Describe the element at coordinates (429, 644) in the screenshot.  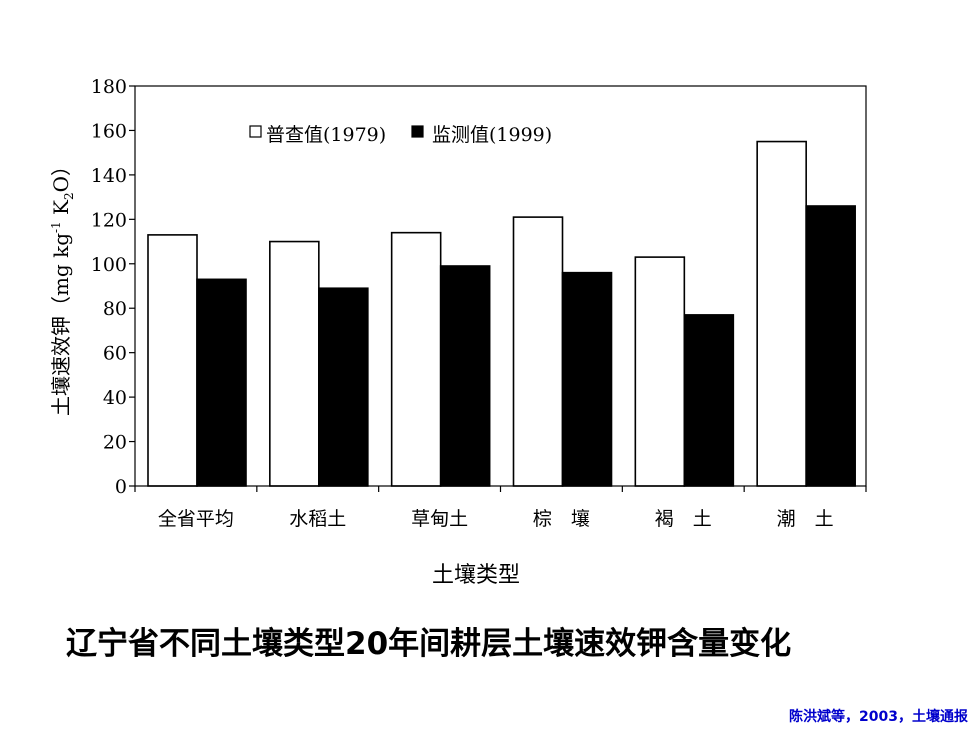
I see `slide-caption: 辽宁省不同土壤类型20年间耕层土壤速效钾含量变化` at that location.